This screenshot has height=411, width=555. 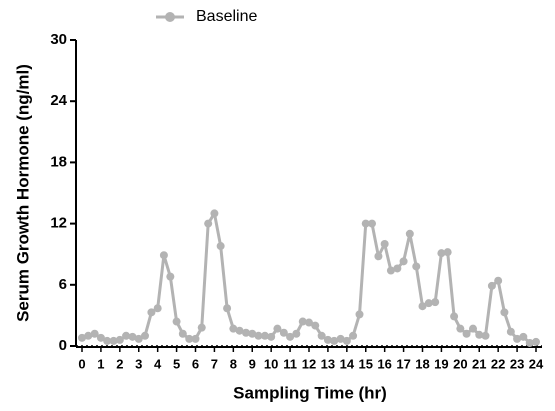 I want to click on x-tick-label: 3, so click(x=138, y=363).